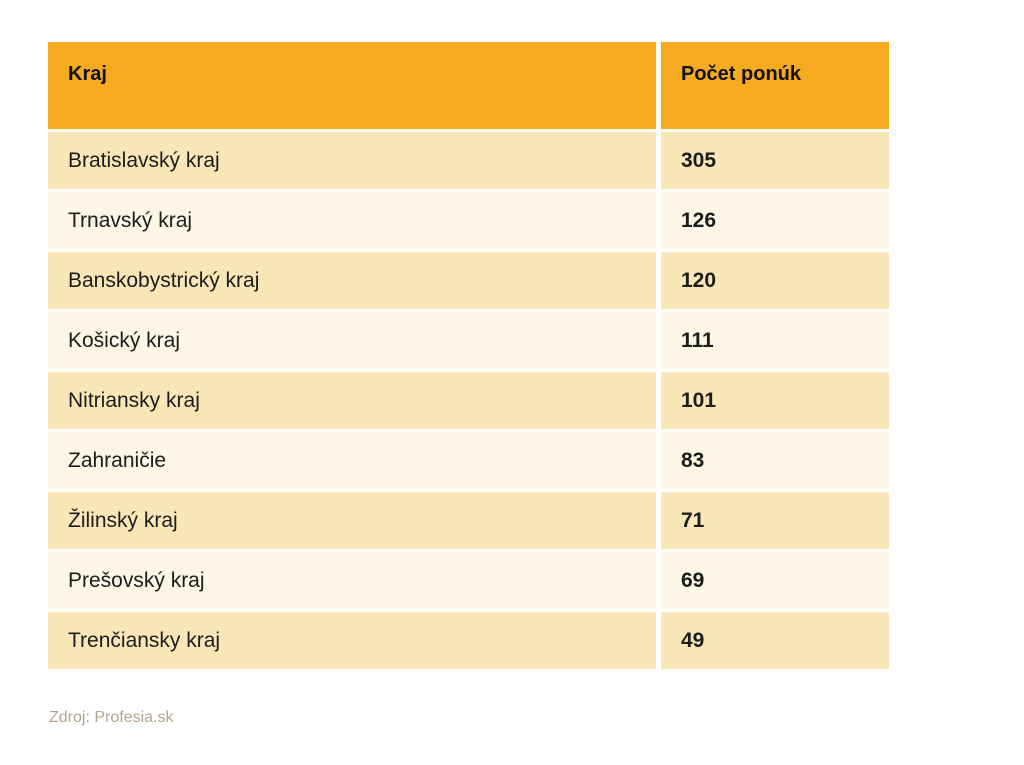 The image size is (1024, 765). Describe the element at coordinates (352, 640) in the screenshot. I see `region-name-cell: Trenčiansky kraj` at that location.